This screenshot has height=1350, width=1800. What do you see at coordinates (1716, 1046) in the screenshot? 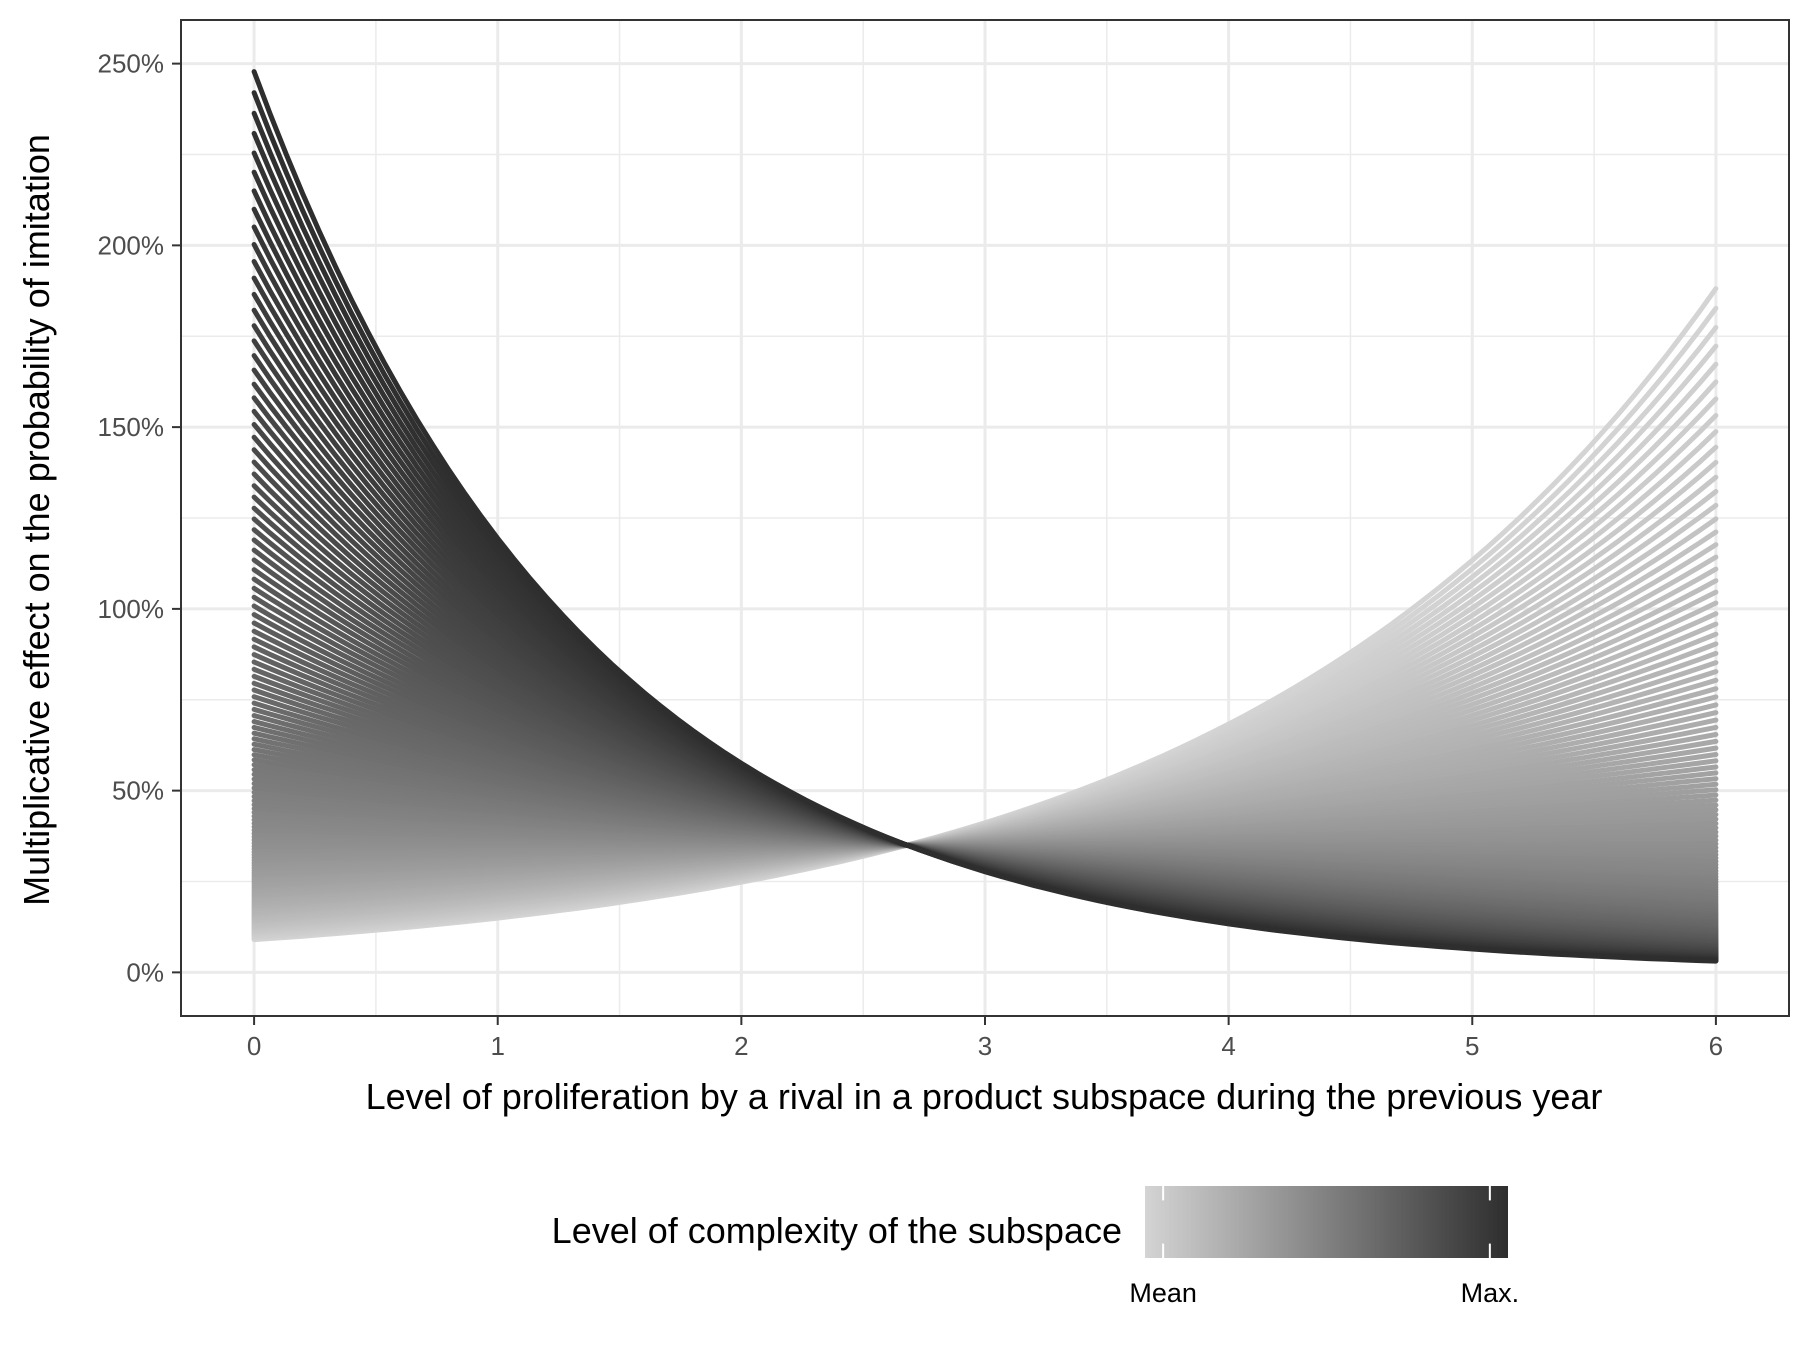
I see `x-tick-label: 6` at bounding box center [1716, 1046].